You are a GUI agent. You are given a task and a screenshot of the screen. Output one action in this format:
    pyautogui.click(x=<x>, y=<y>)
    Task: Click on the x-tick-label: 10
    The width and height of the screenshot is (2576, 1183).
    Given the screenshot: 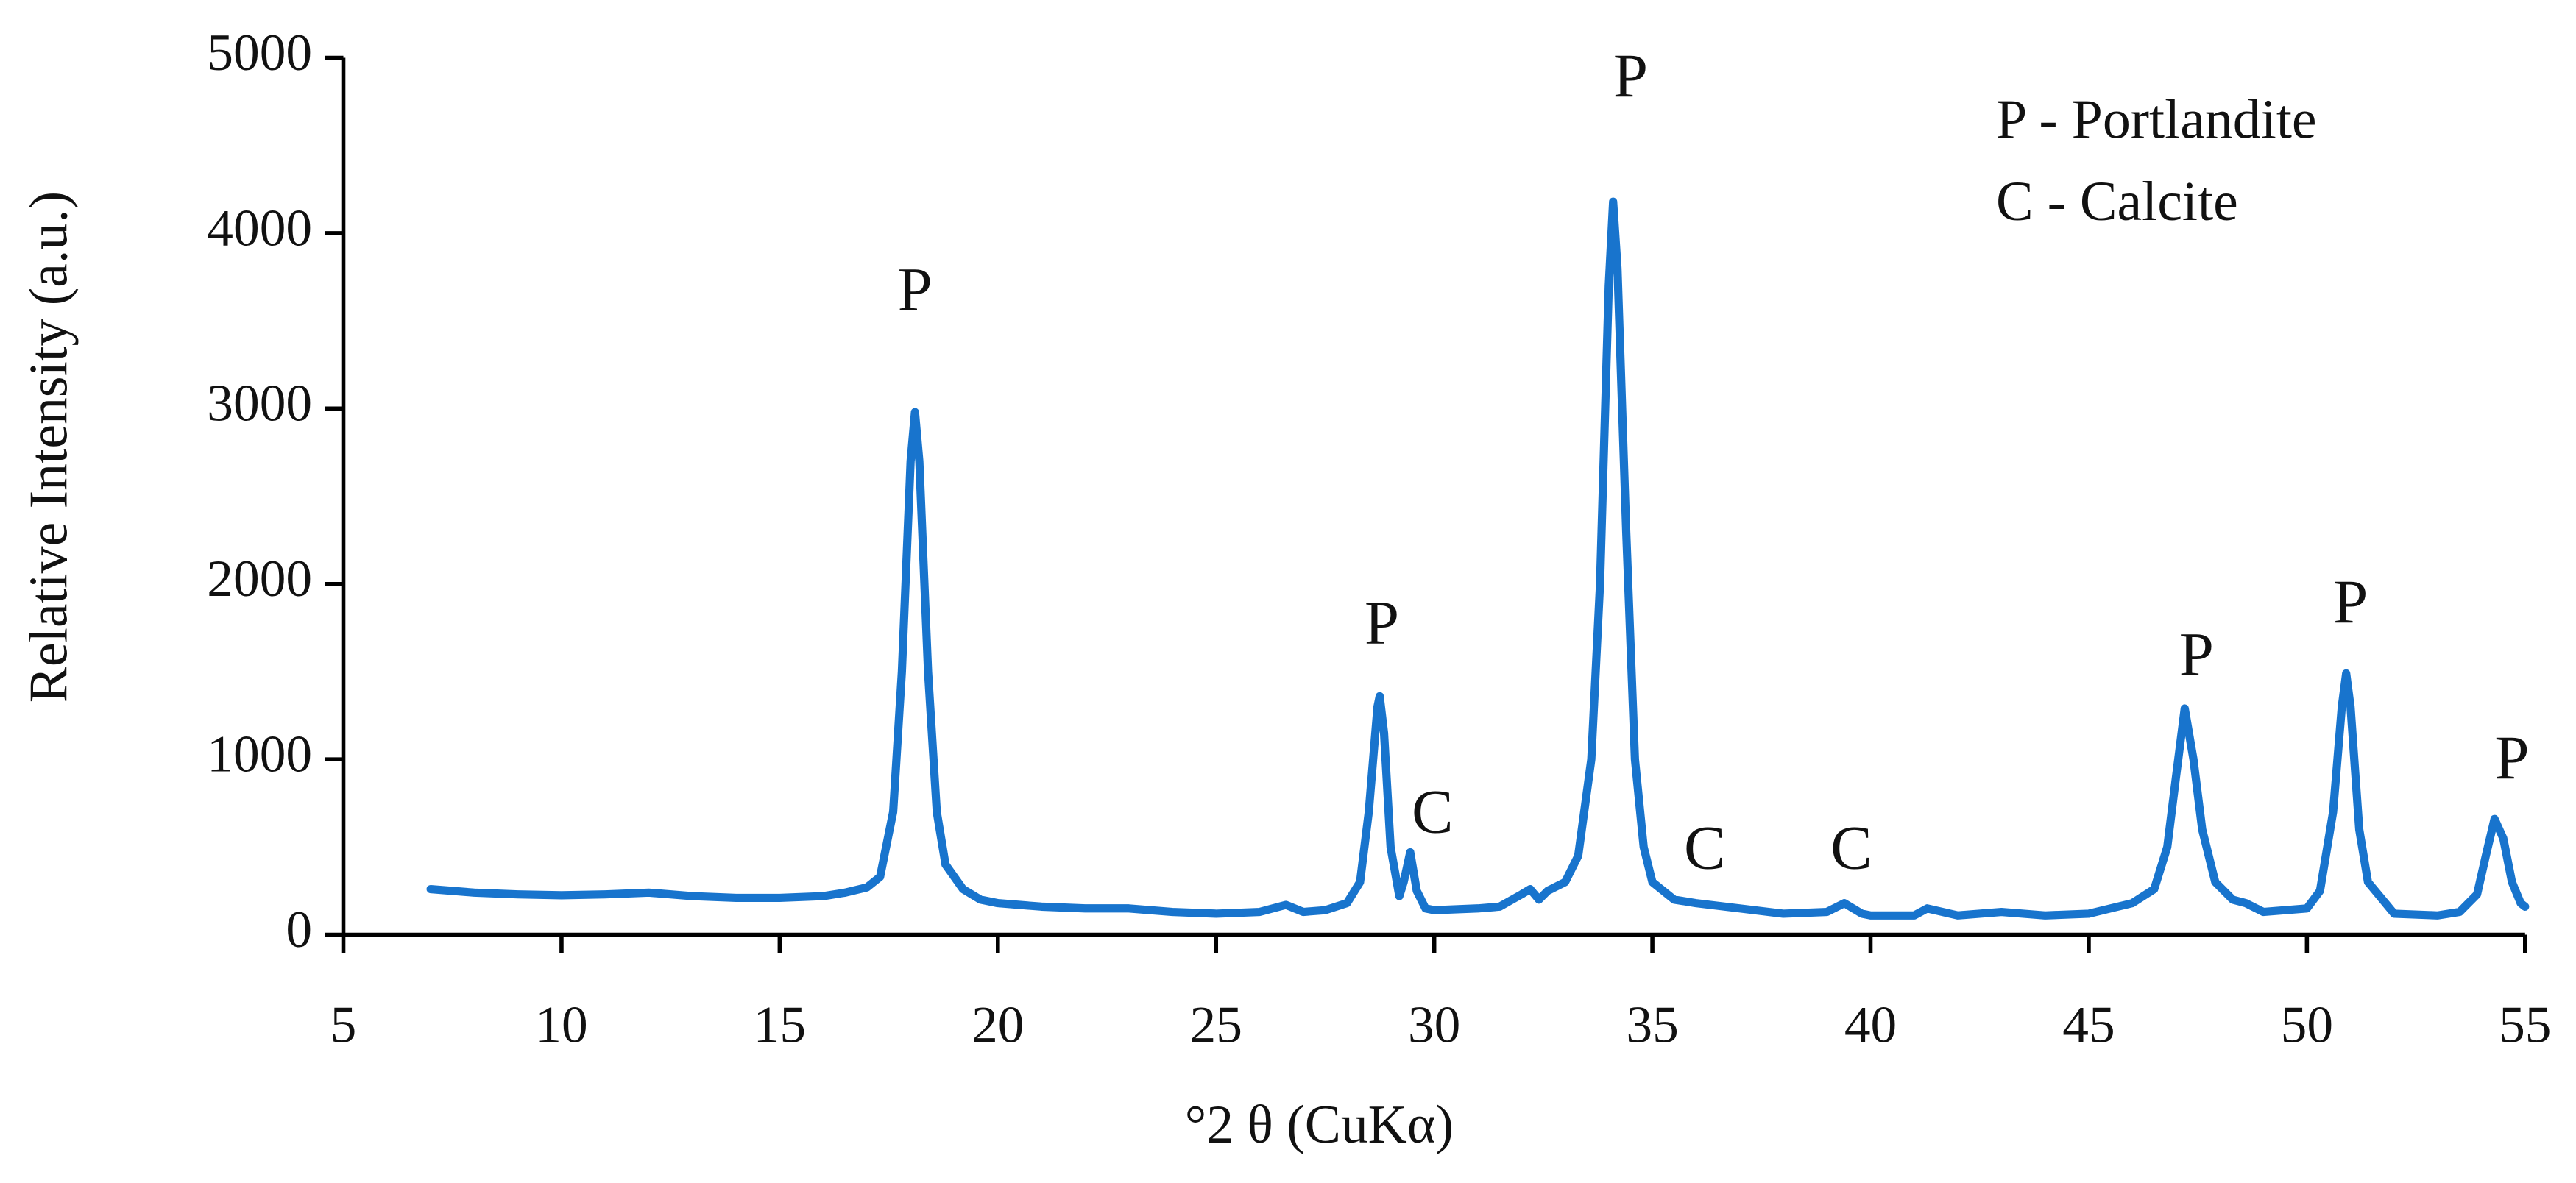 What is the action you would take?
    pyautogui.click(x=561, y=1024)
    